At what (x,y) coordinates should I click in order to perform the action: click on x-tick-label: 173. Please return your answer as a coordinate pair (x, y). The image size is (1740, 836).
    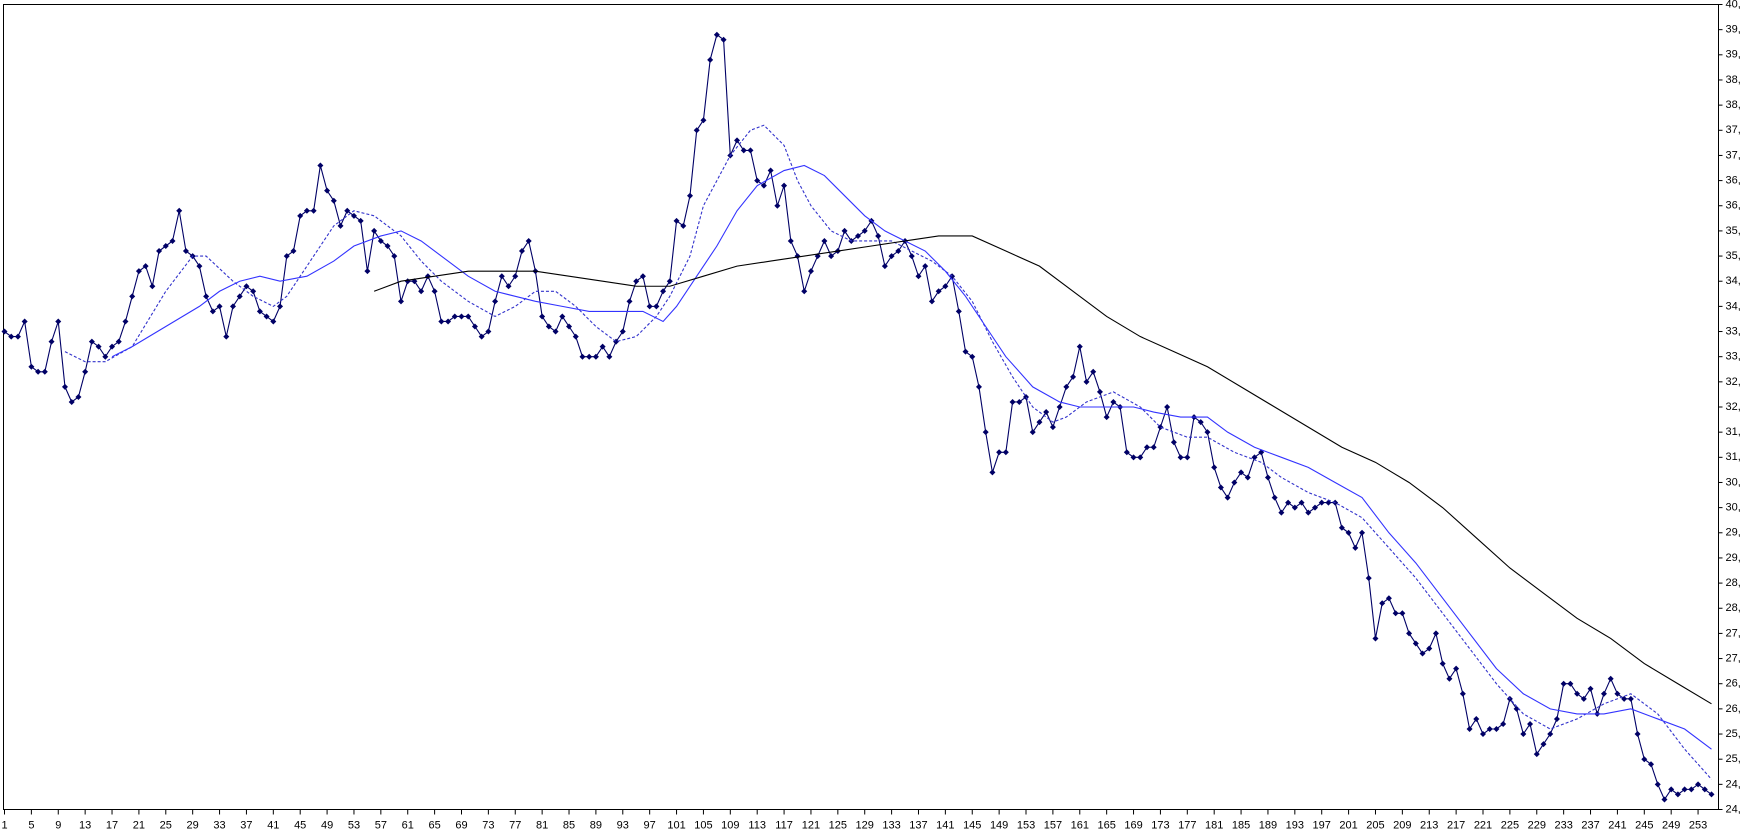
    Looking at the image, I should click on (1160, 825).